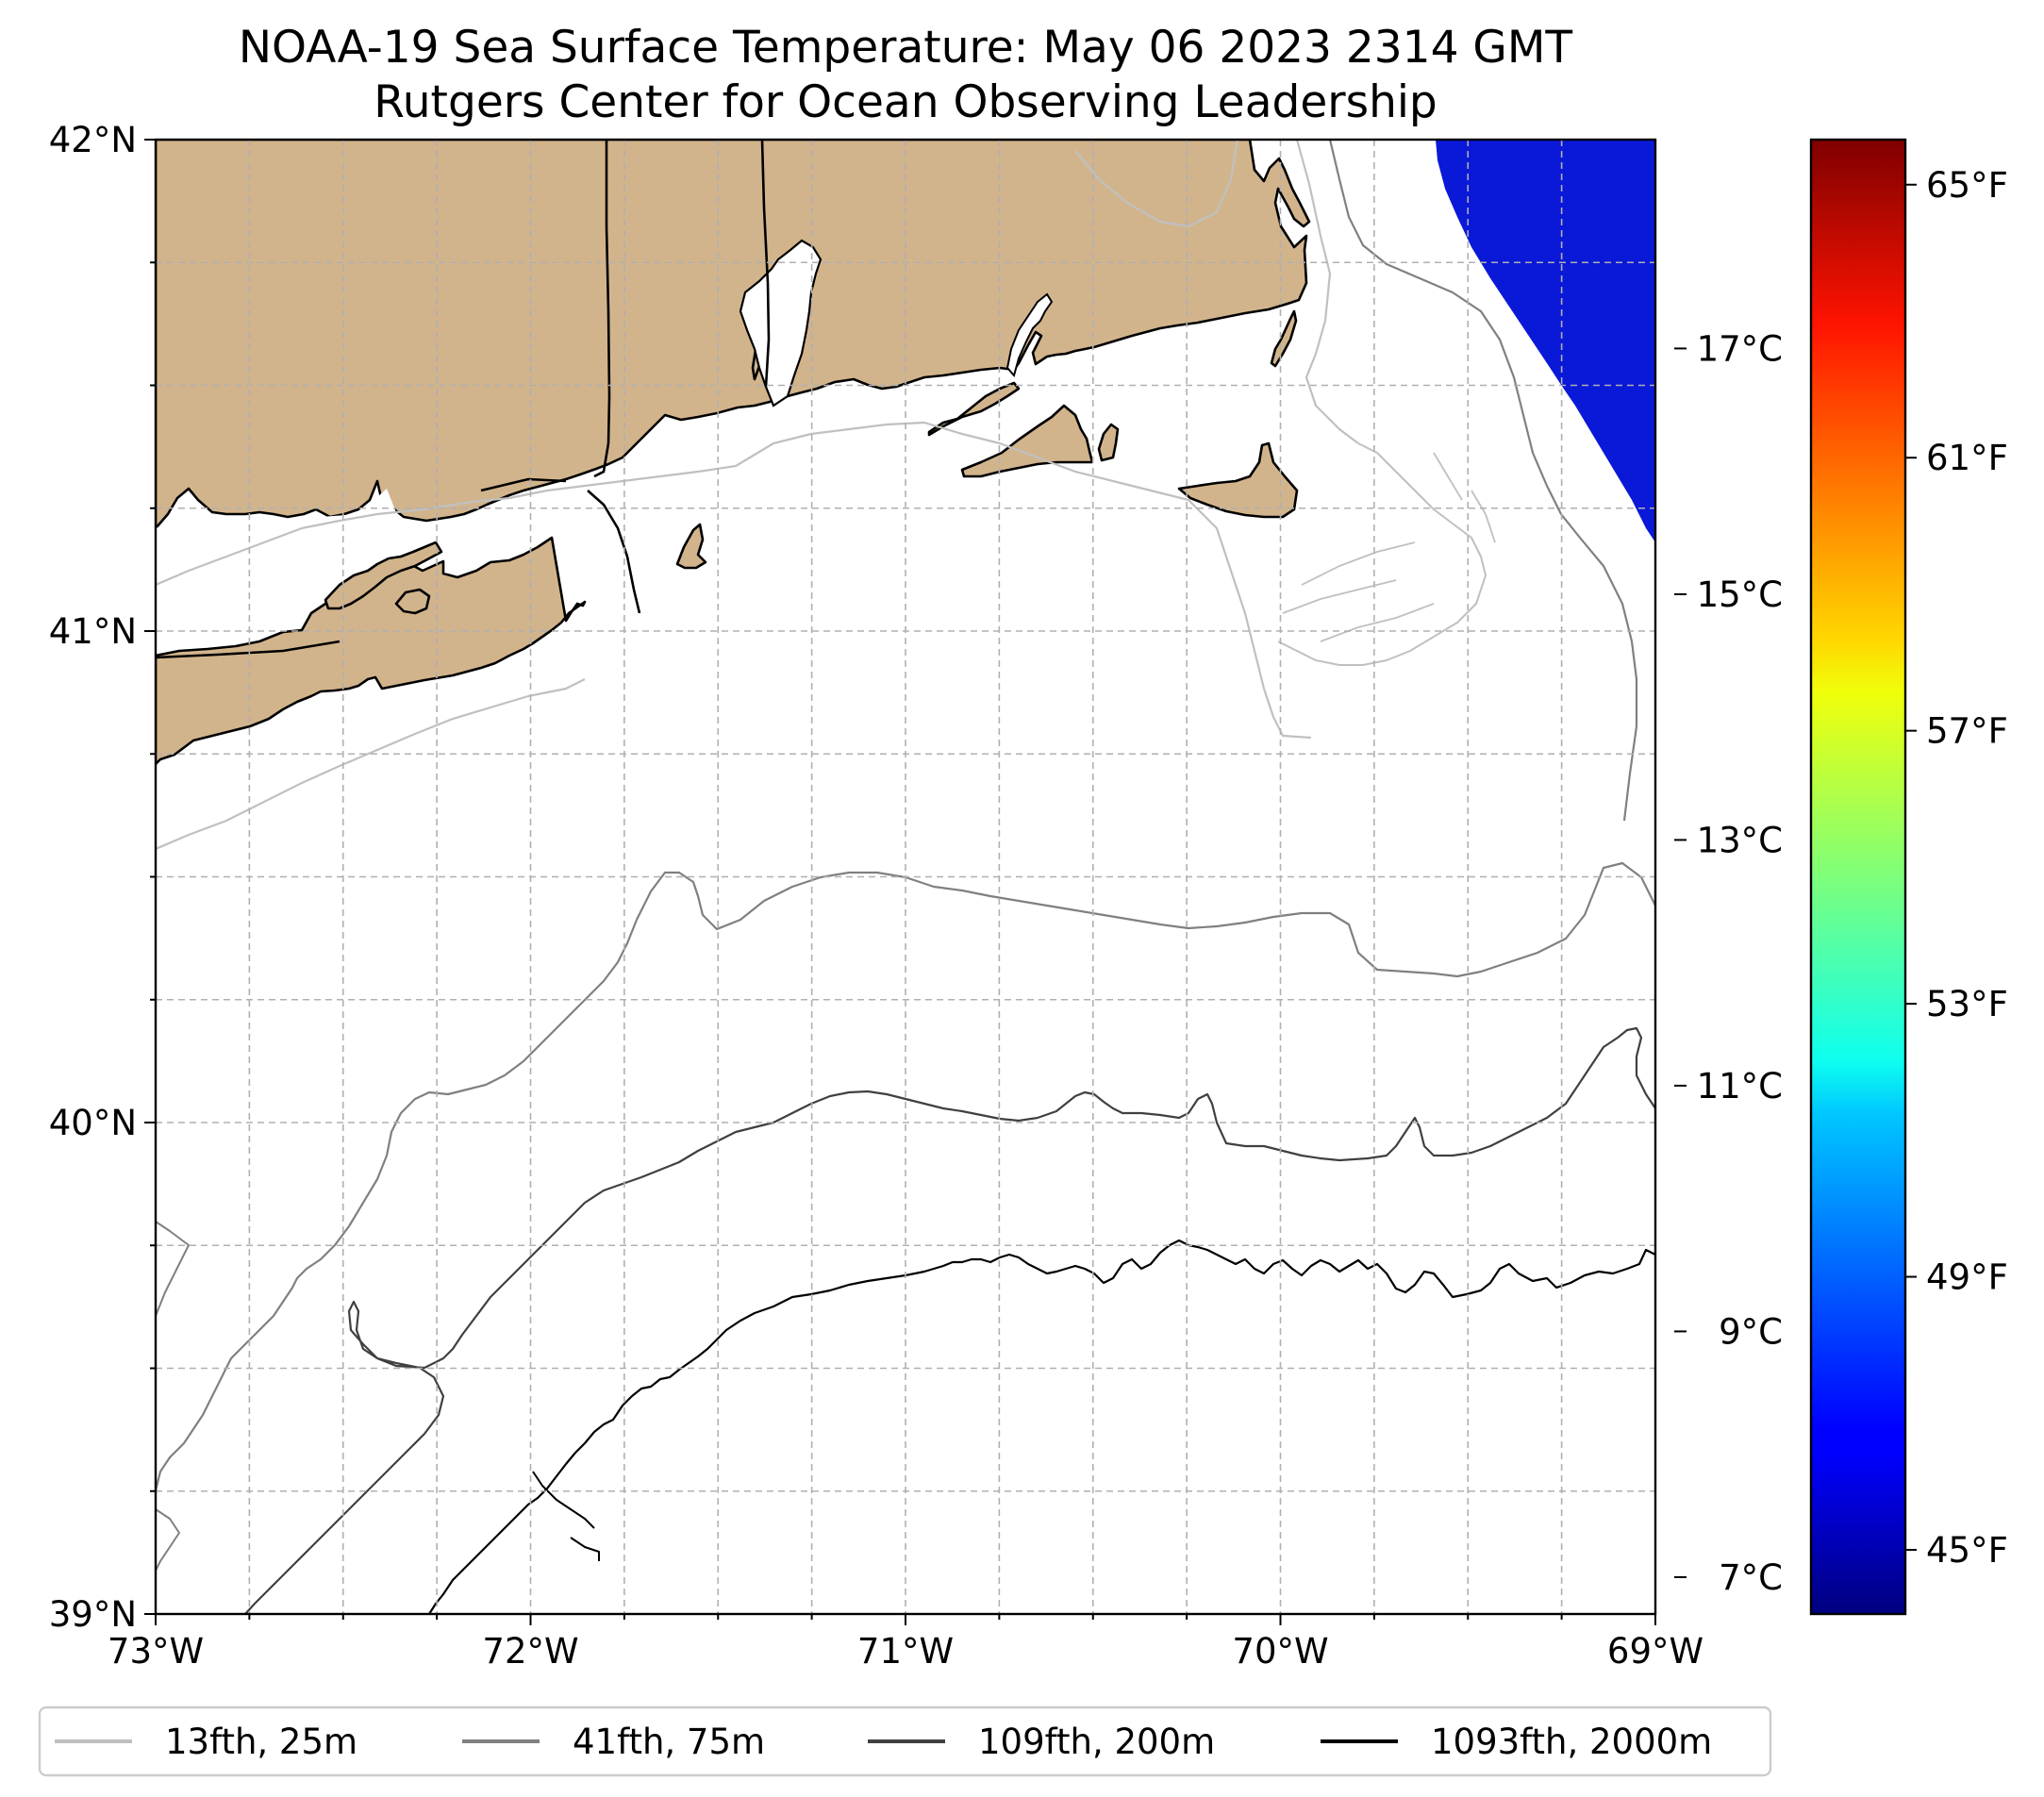 This screenshot has width=2044, height=1797. I want to click on x-tick-label: 71°W, so click(905, 1651).